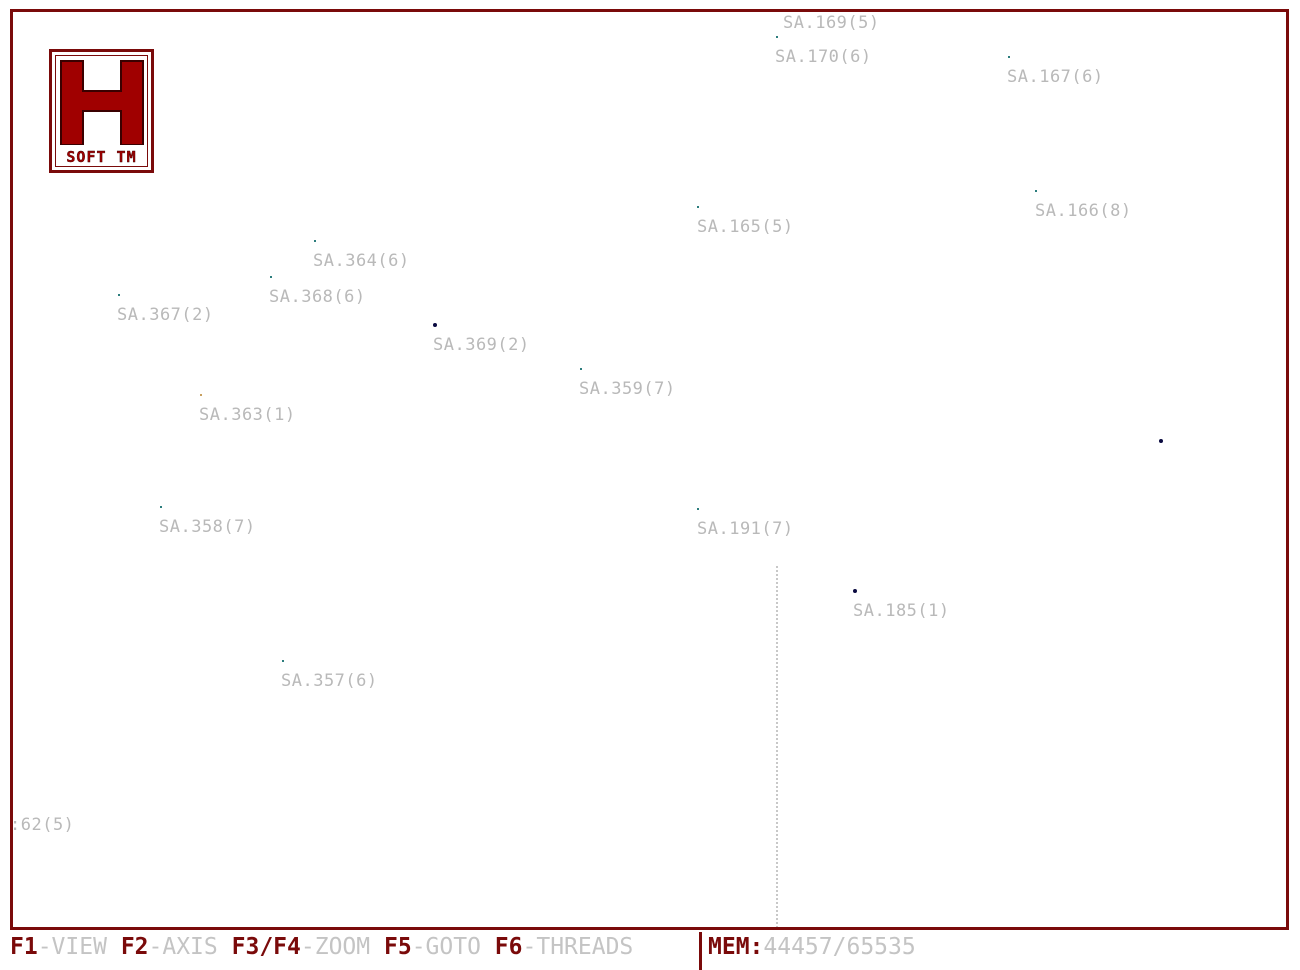 Image resolution: width=1300 pixels, height=970 pixels. What do you see at coordinates (24, 947) in the screenshot?
I see `f1-key: F1` at bounding box center [24, 947].